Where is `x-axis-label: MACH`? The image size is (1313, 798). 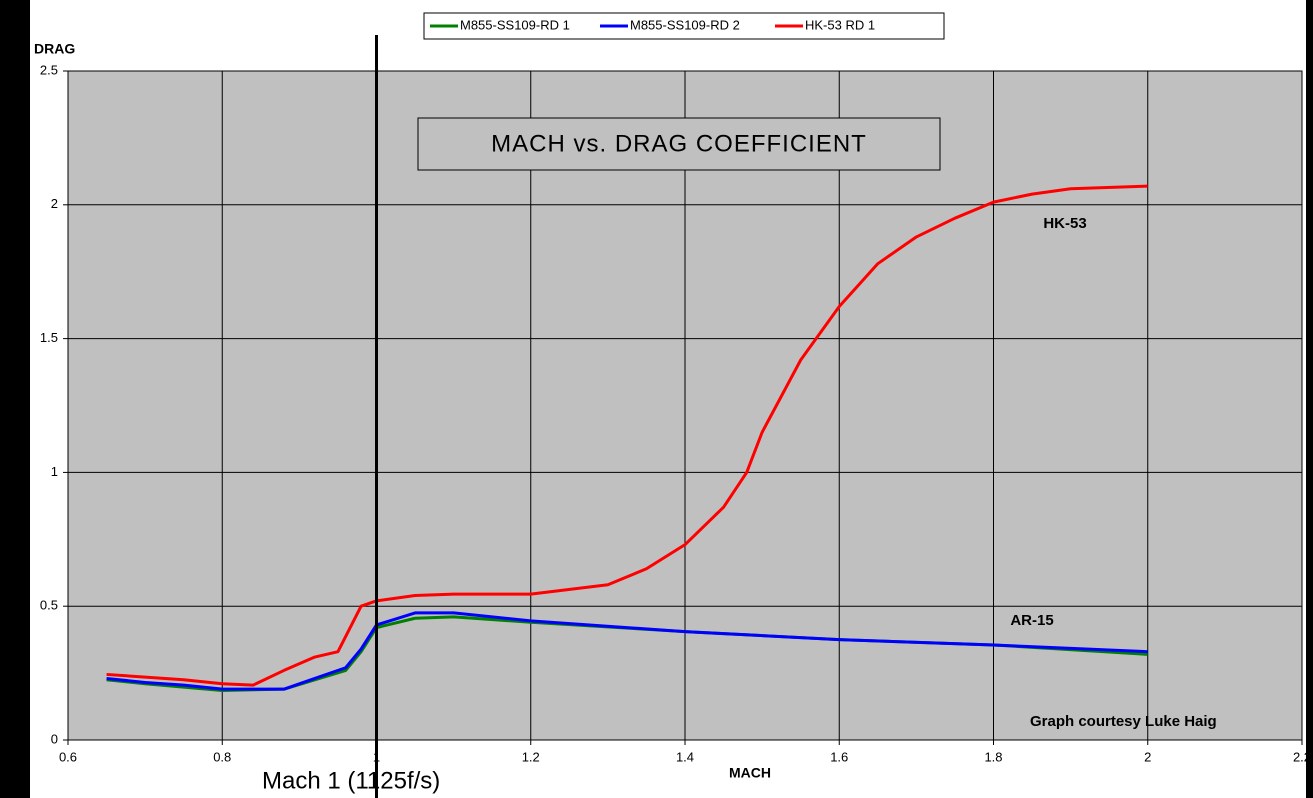
x-axis-label: MACH is located at coordinates (750, 773).